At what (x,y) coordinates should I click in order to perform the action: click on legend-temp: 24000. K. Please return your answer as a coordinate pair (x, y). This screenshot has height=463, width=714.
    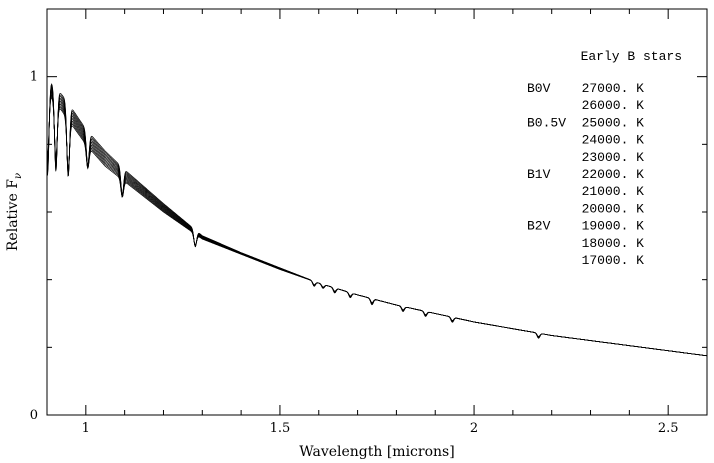
    Looking at the image, I should click on (613, 140).